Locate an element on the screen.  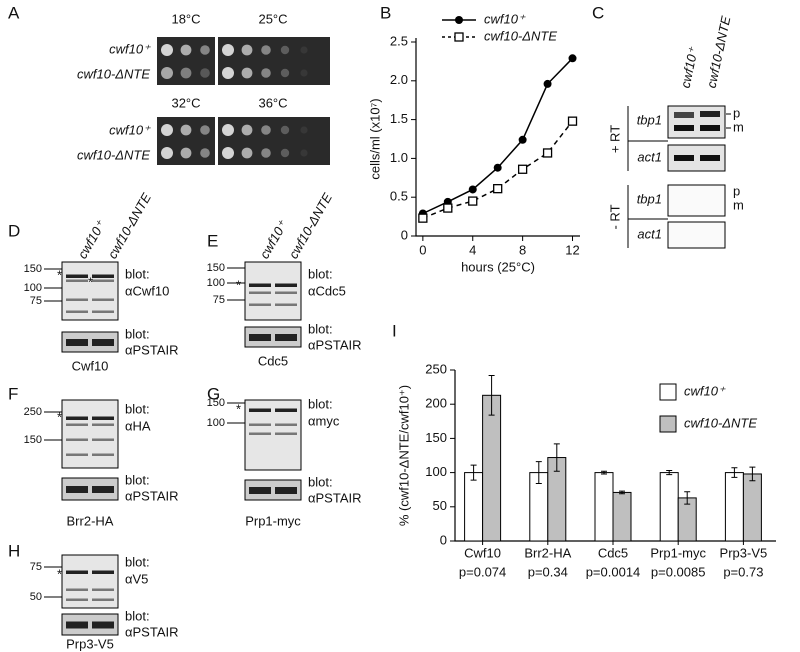
caption: Prp1-myc is located at coordinates (273, 520).